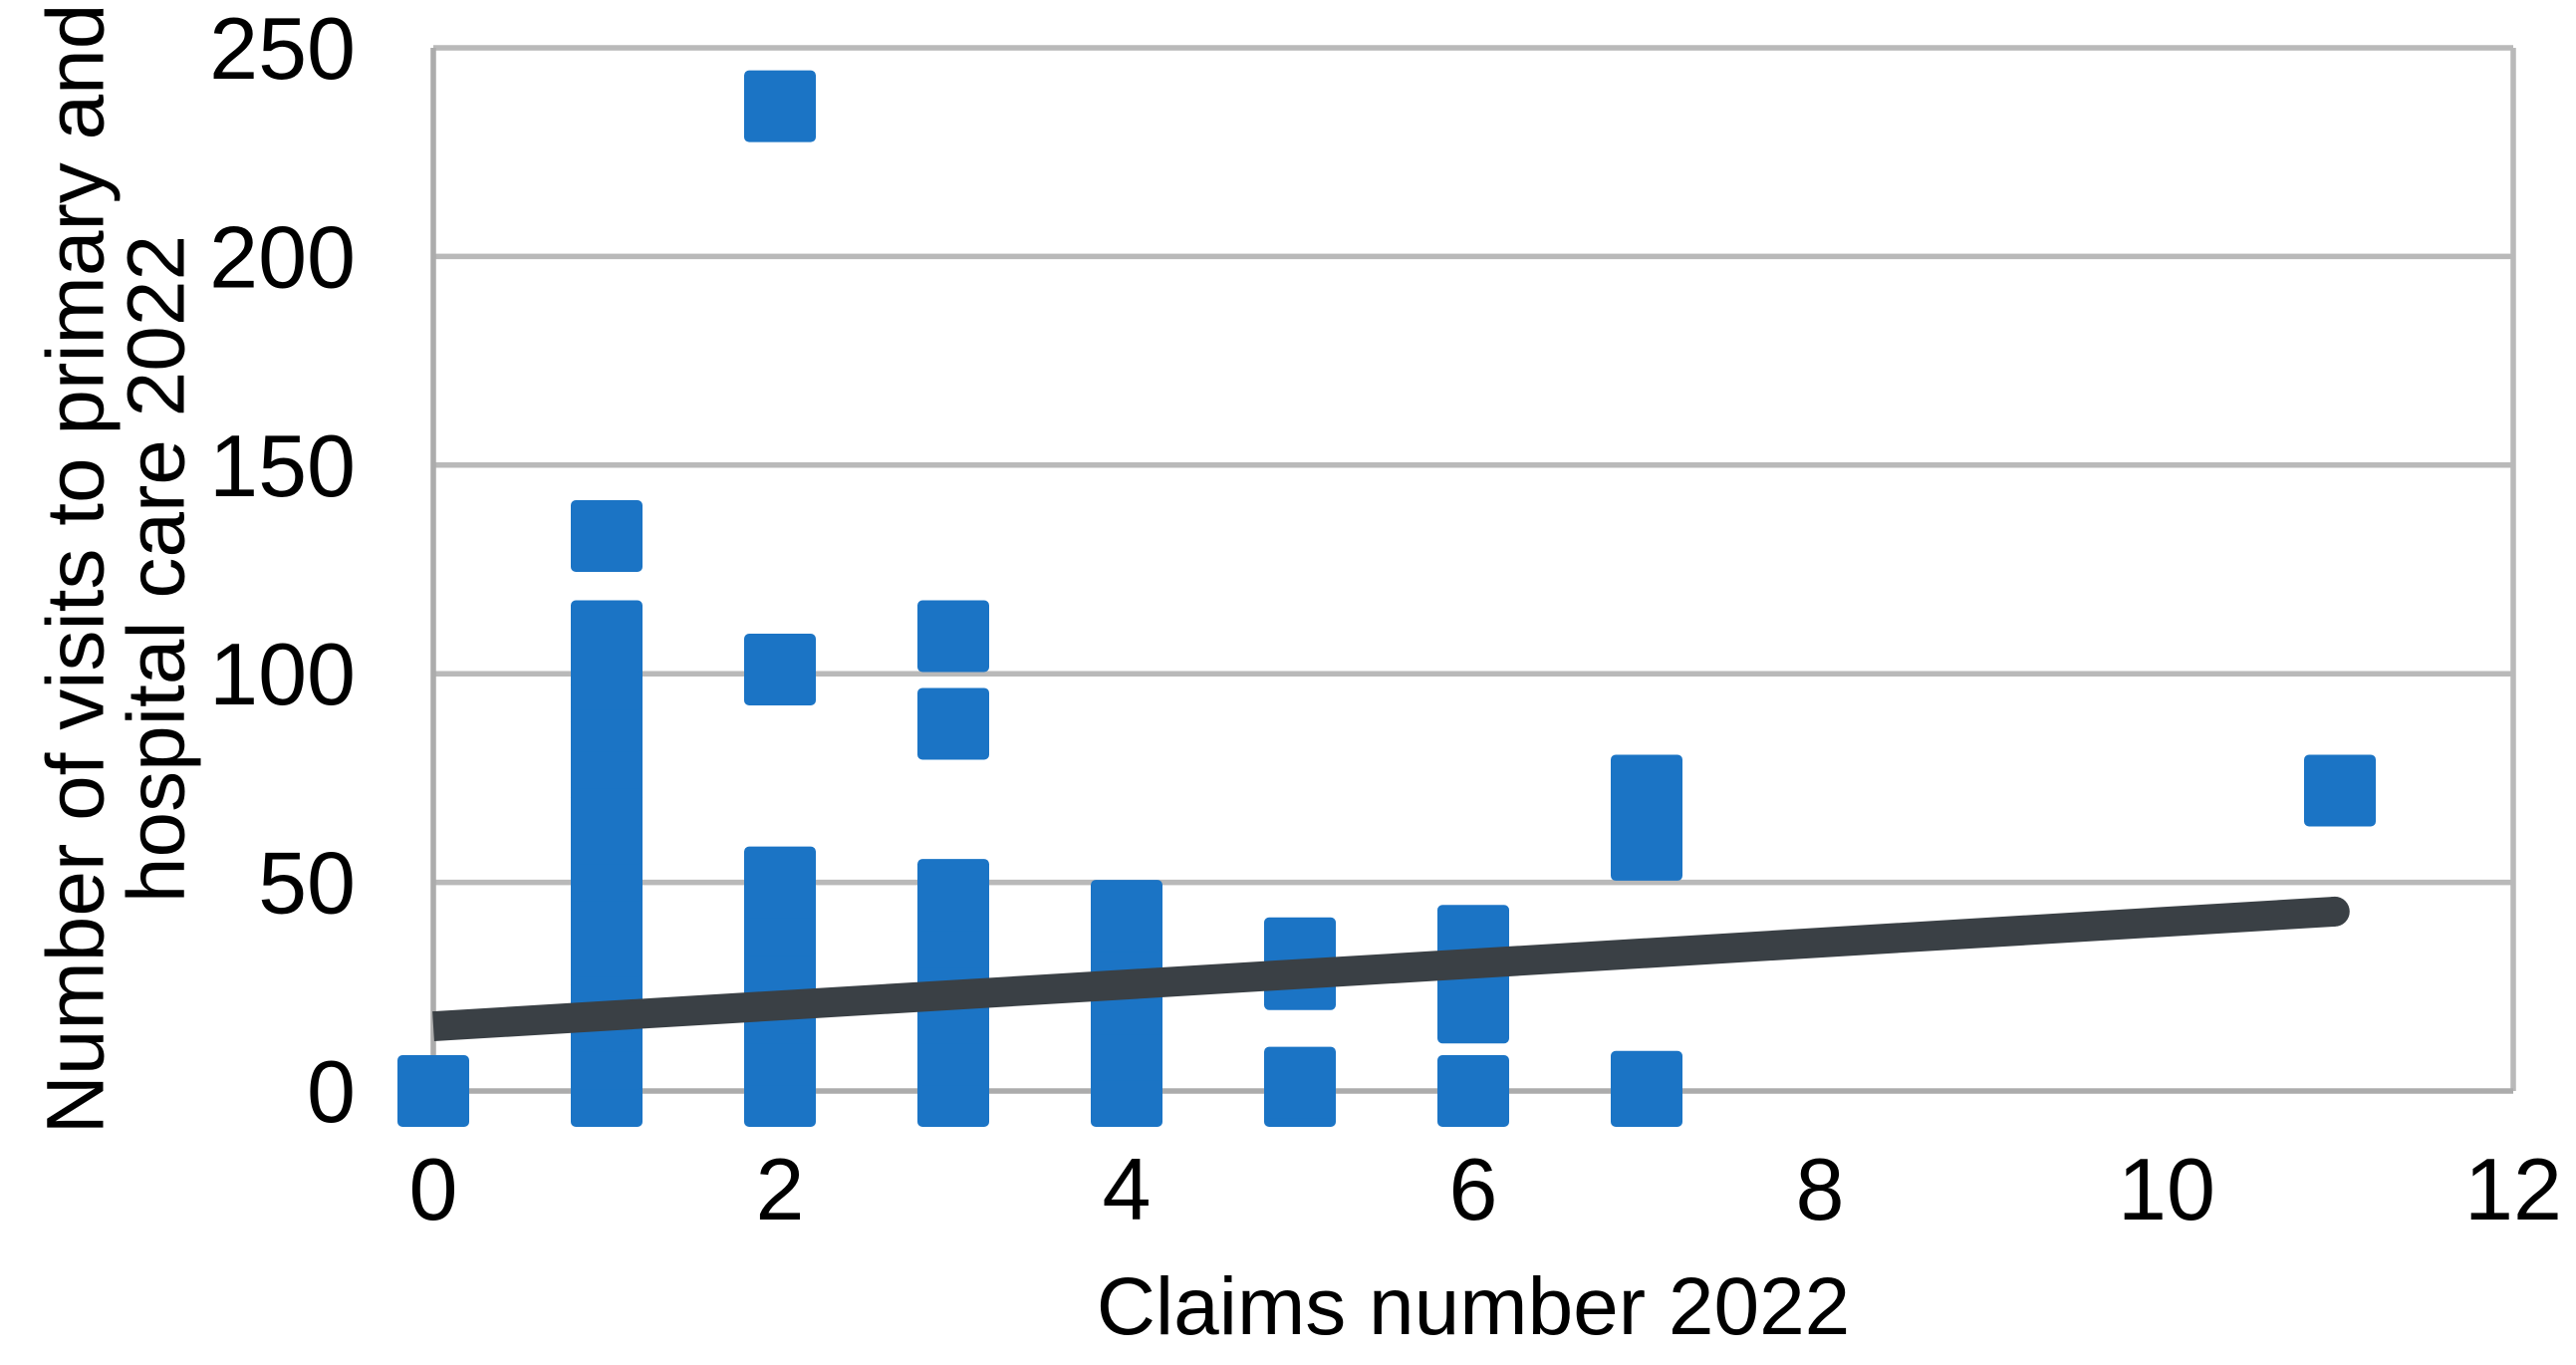  Describe the element at coordinates (282, 465) in the screenshot. I see `y-tick-label: 150` at that location.